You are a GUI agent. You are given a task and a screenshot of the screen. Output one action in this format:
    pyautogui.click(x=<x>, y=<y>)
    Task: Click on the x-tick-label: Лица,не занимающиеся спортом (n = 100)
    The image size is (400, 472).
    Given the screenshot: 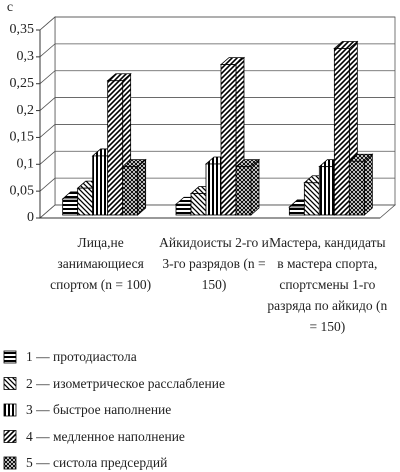 What is the action you would take?
    pyautogui.click(x=101, y=263)
    